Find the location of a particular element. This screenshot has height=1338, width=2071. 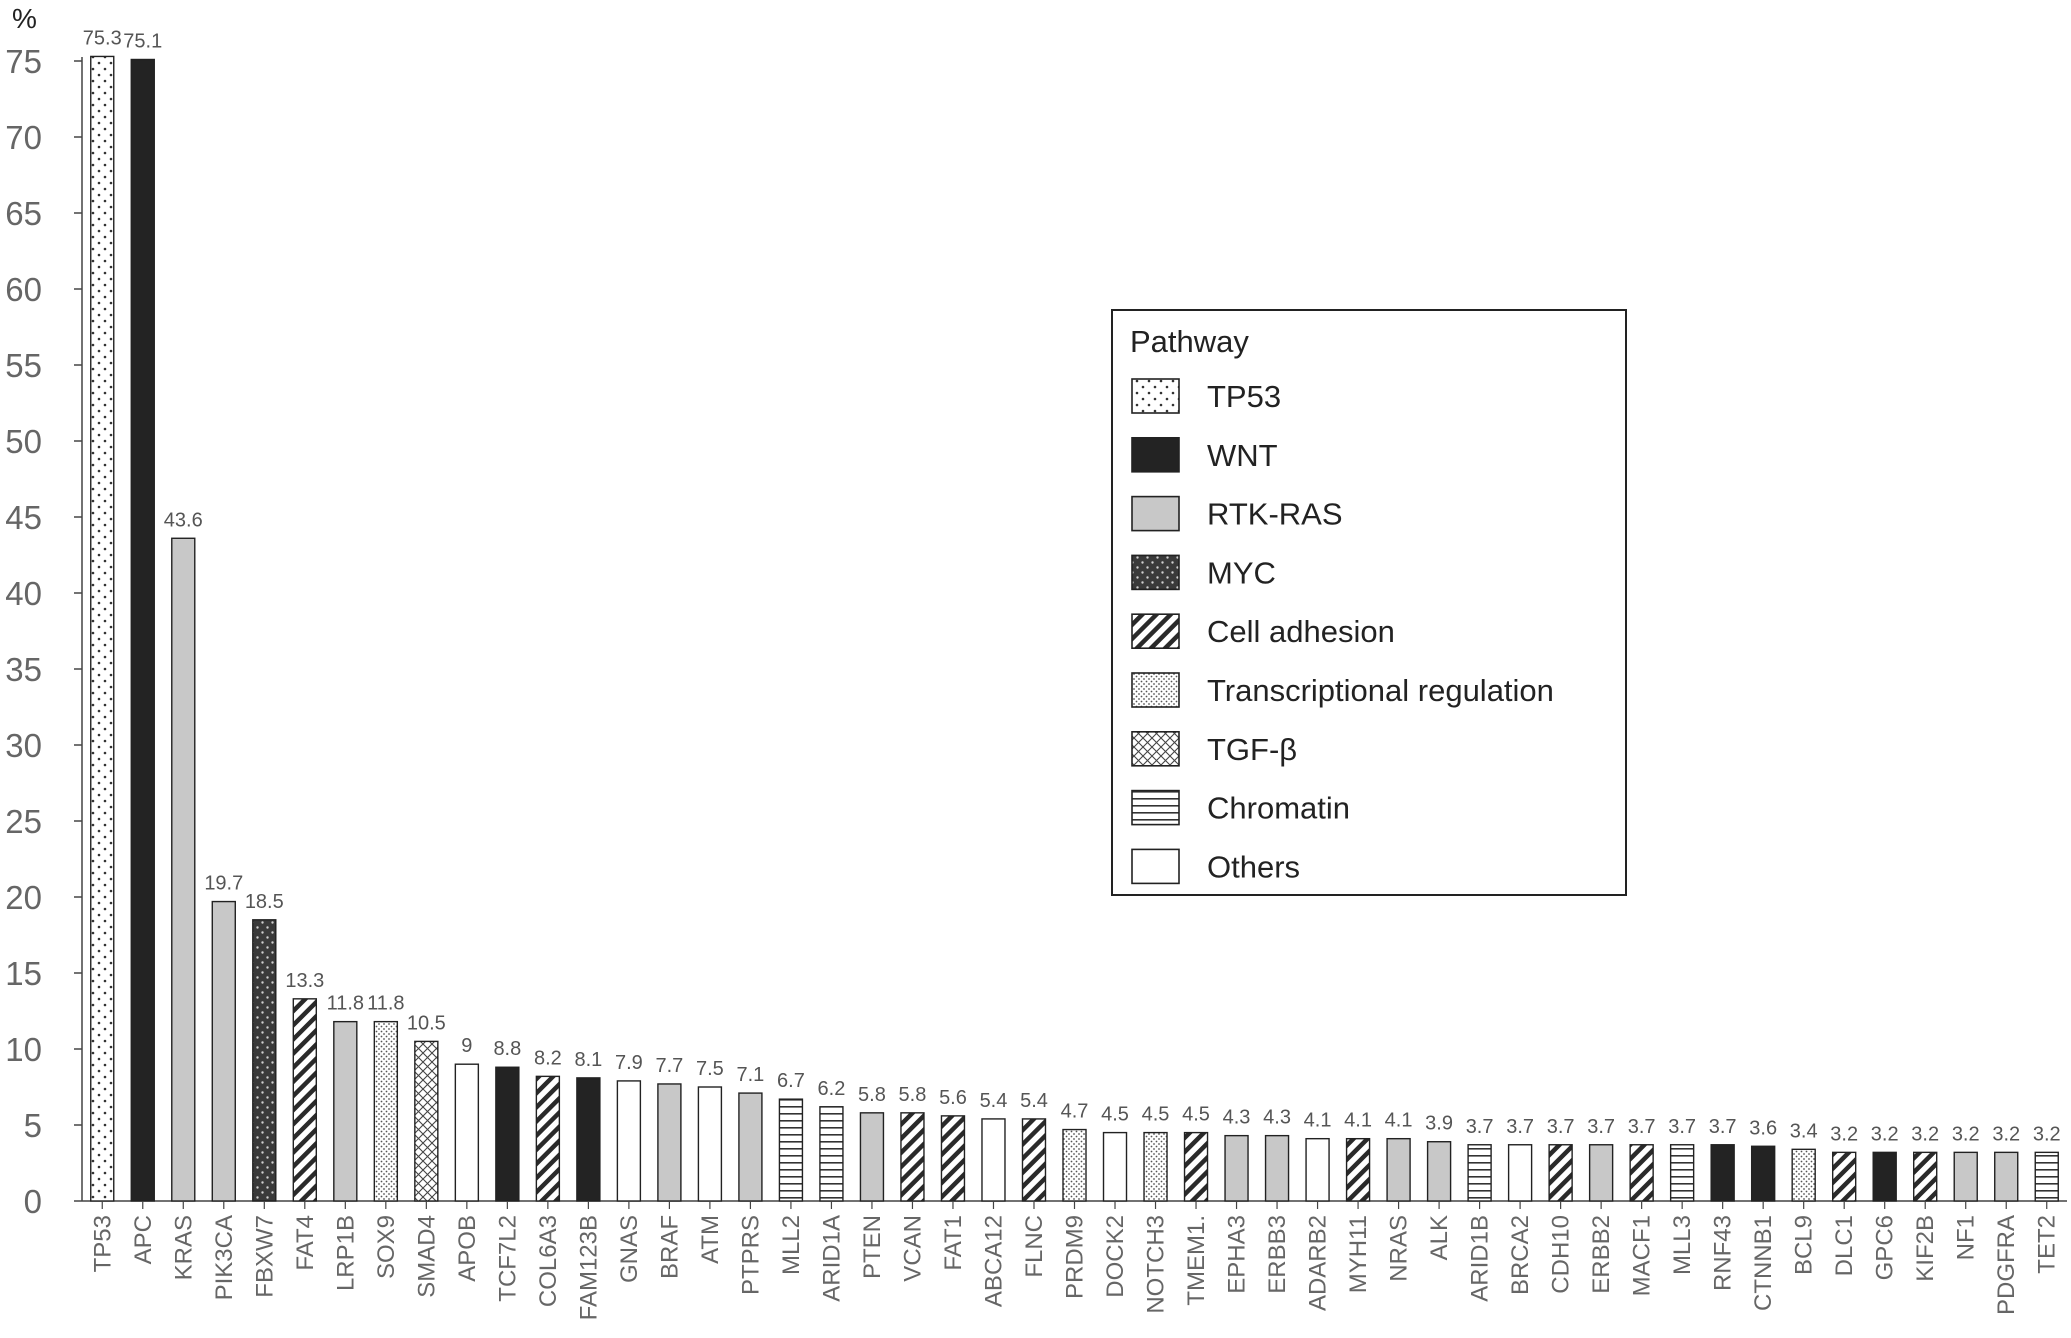

bar-group-apc: 75.1 APC is located at coordinates (142, 647).